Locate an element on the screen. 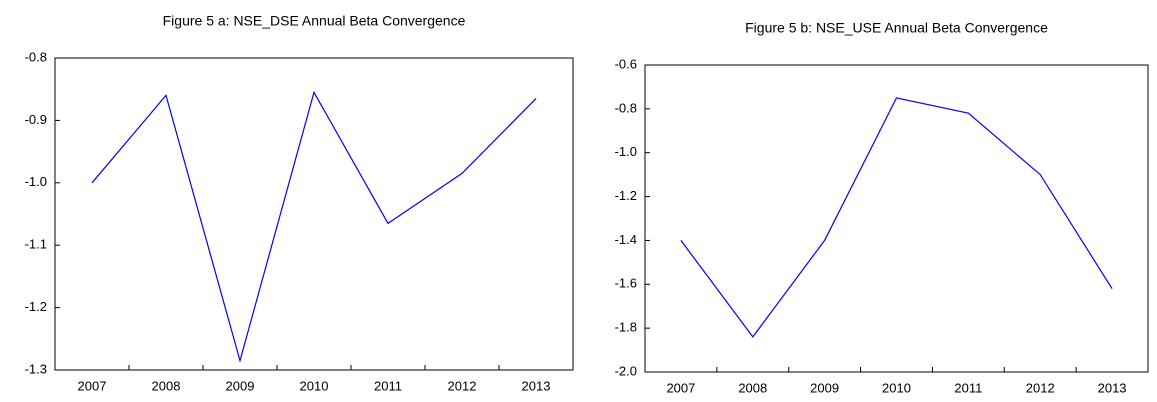 This screenshot has height=402, width=1157. y-tick-label: -1.1 is located at coordinates (36, 244).